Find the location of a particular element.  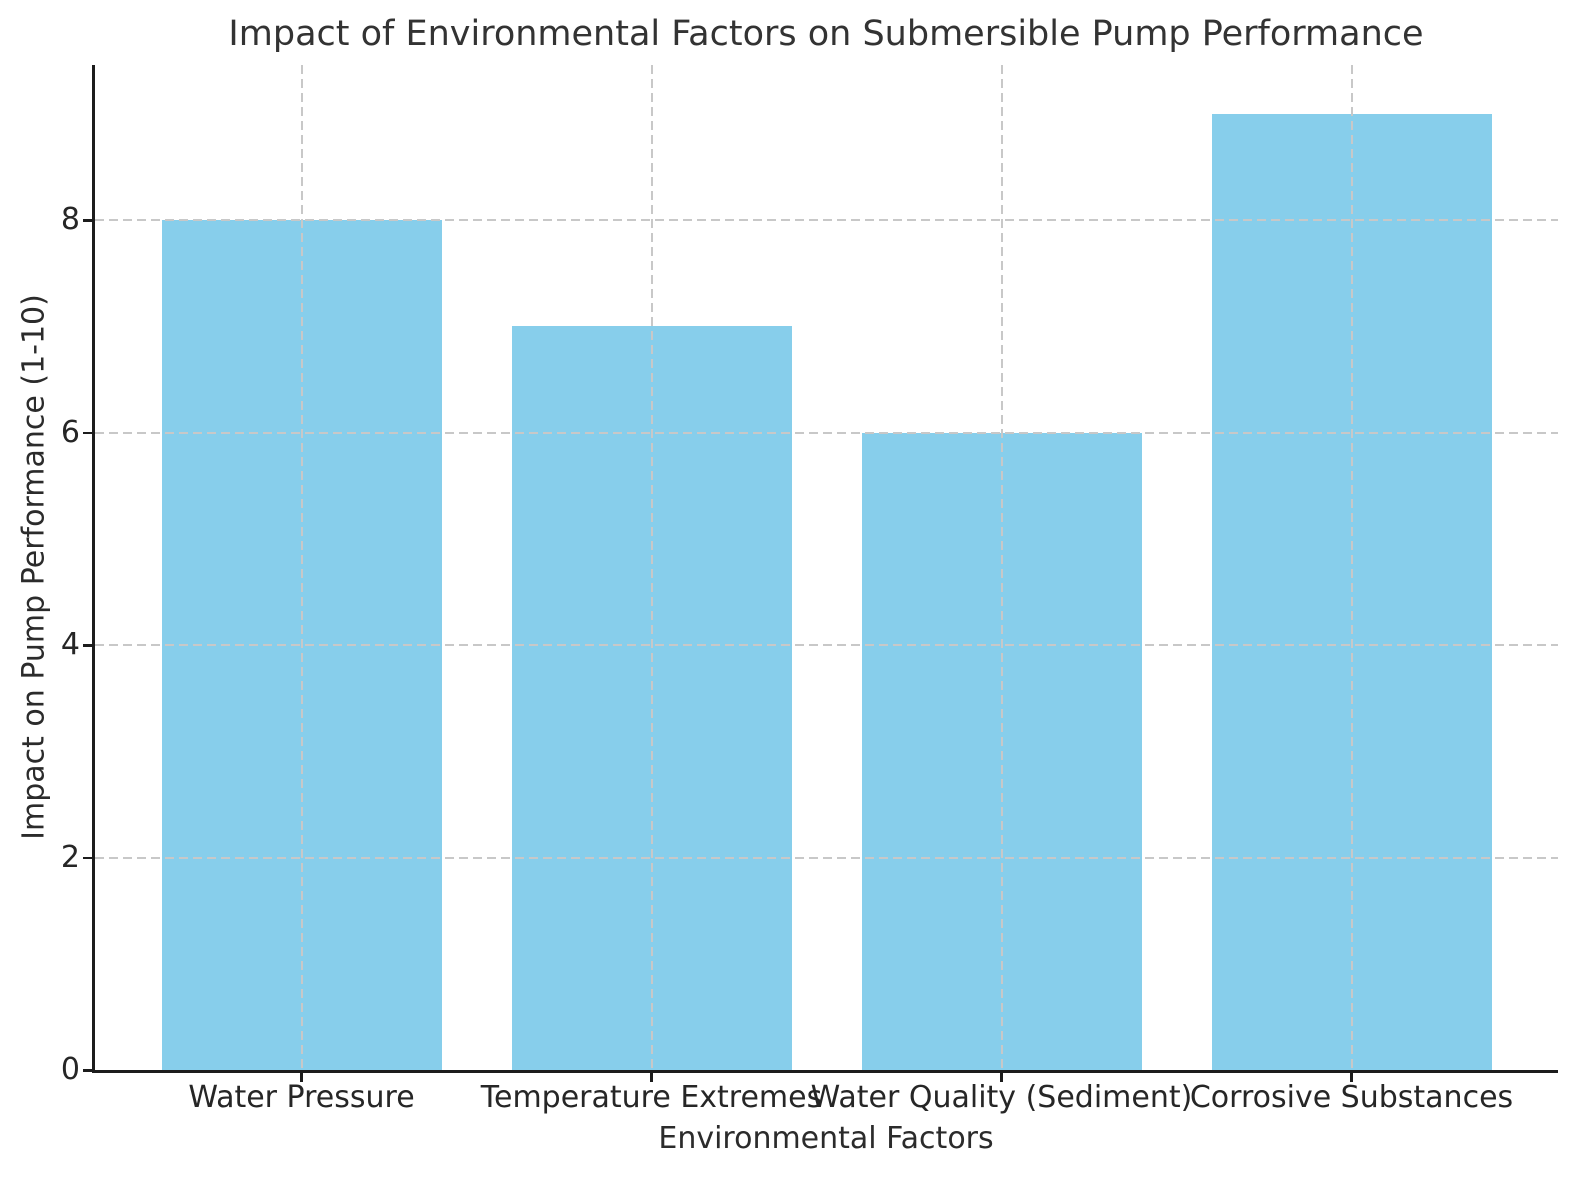

y-tick-label-8: 8 is located at coordinates (70, 219).